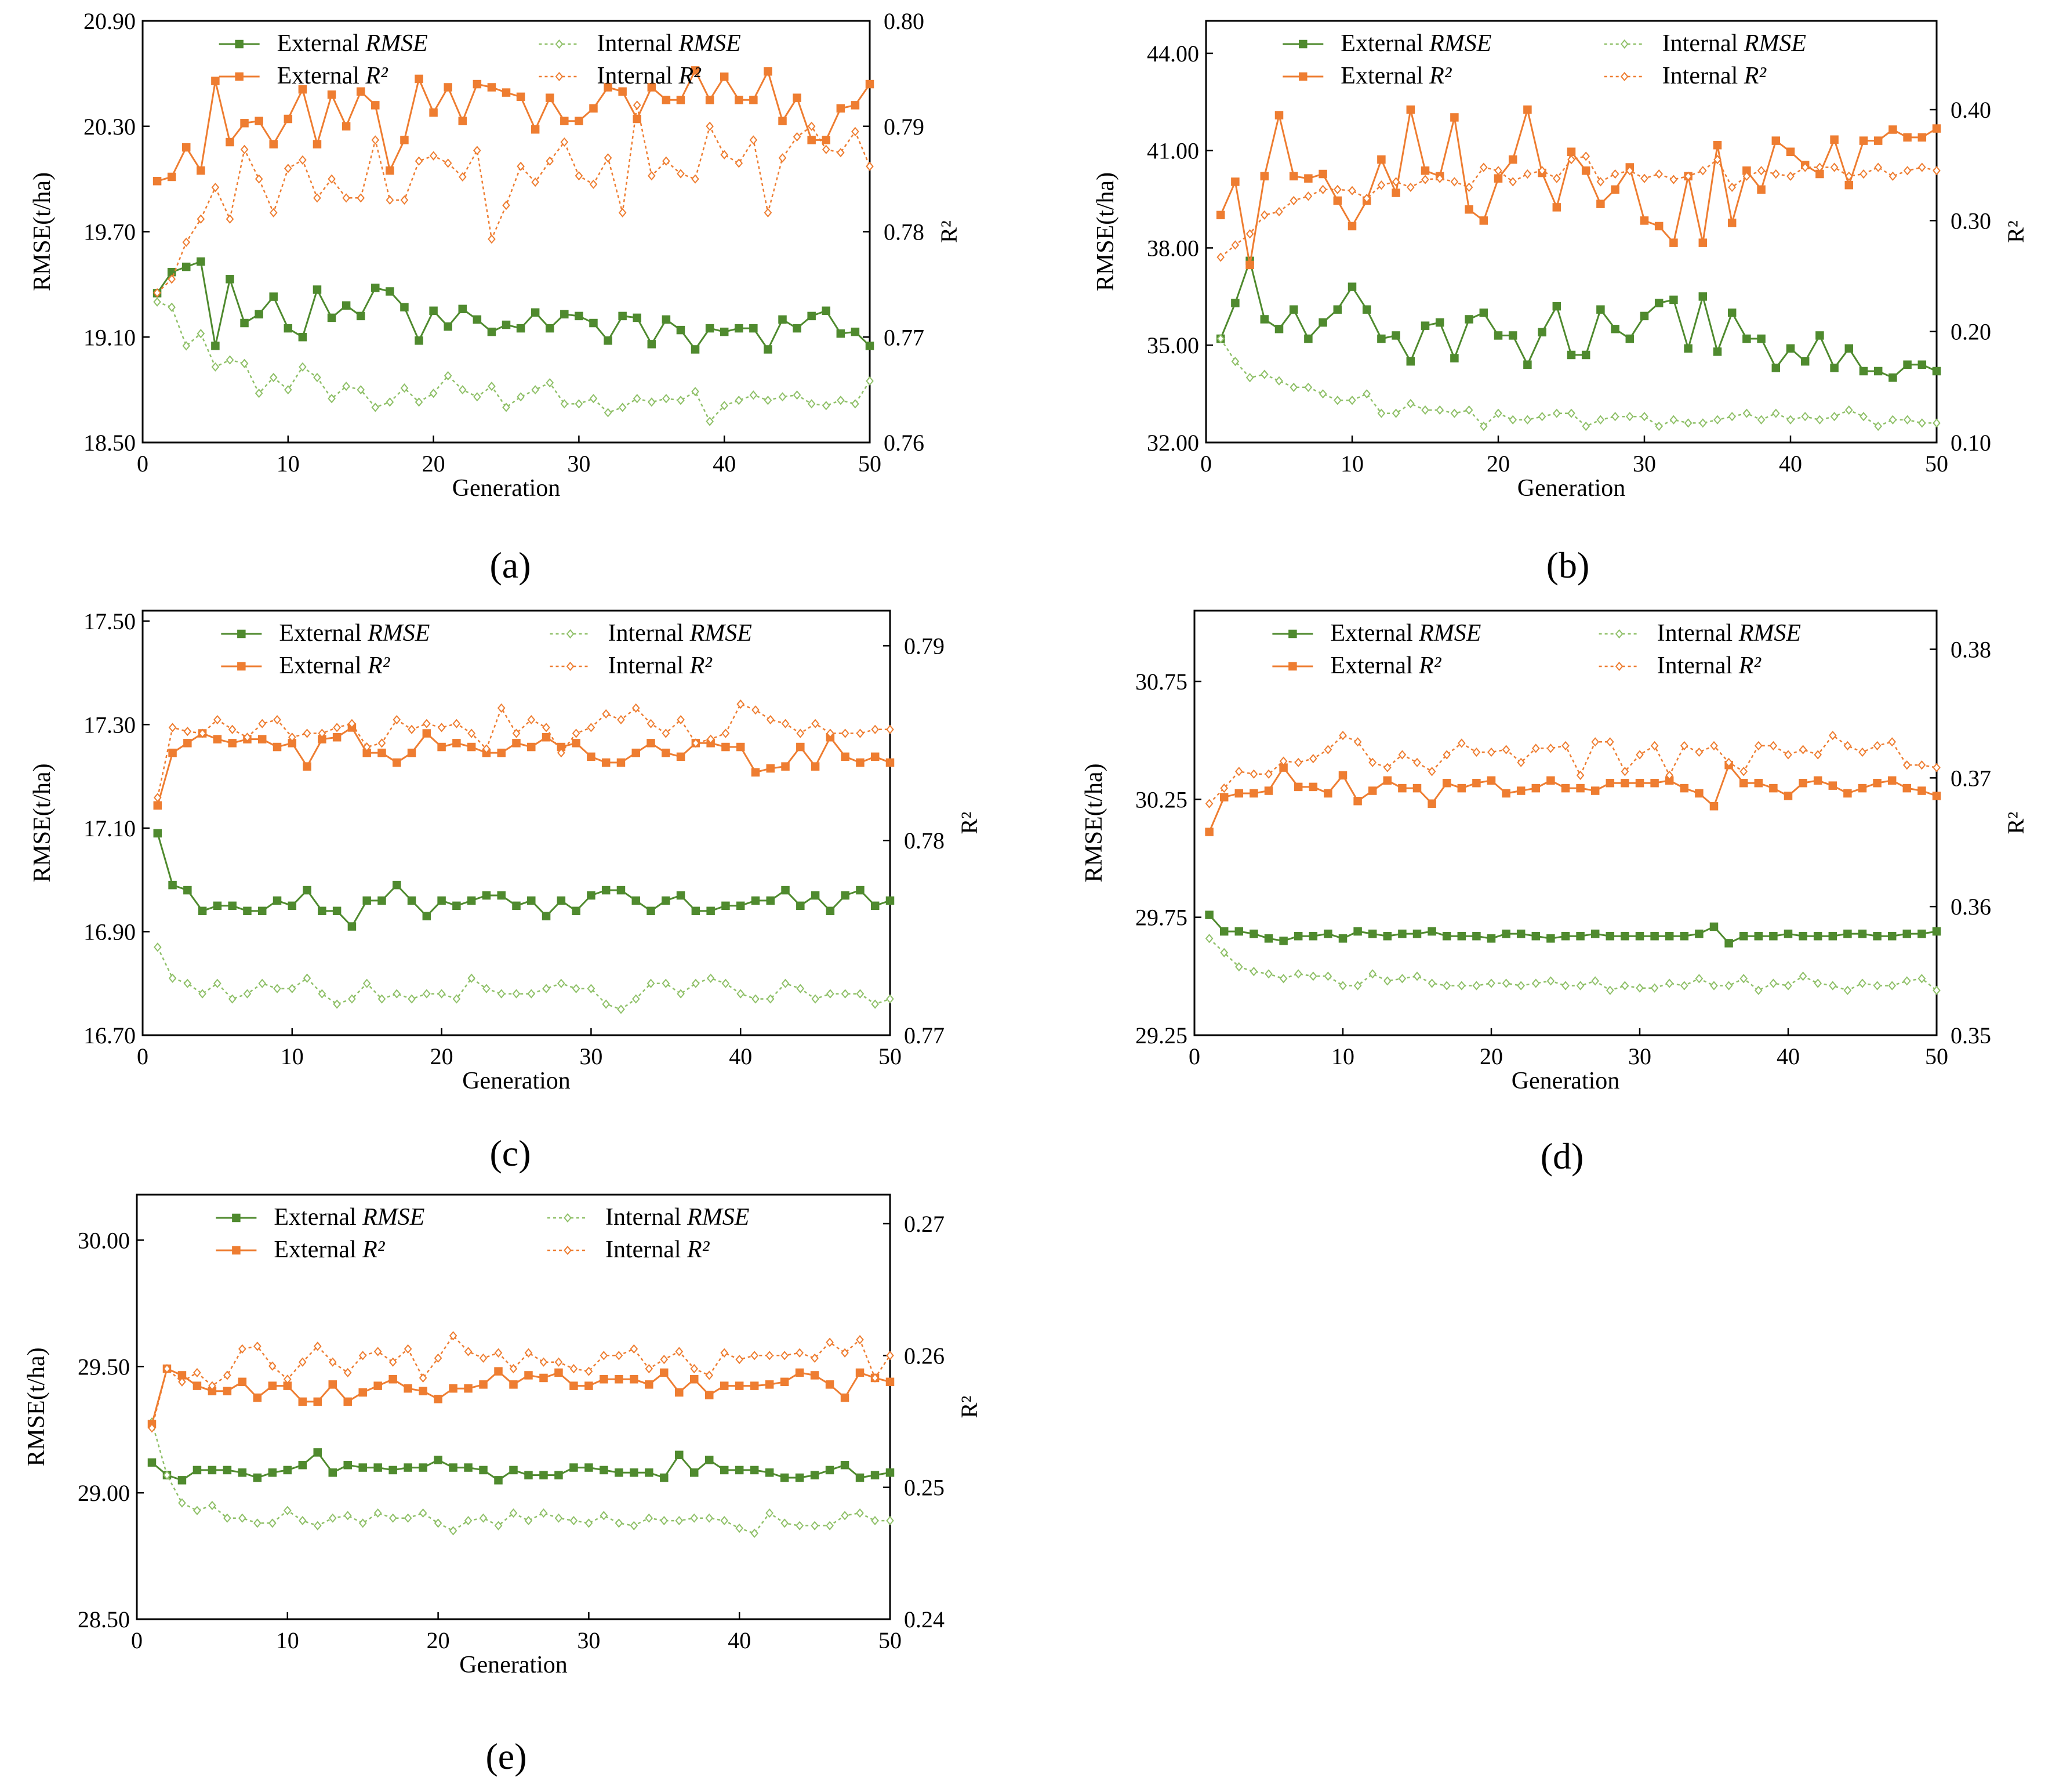  What do you see at coordinates (109, 232) in the screenshot?
I see `y-tick-label: 19.70` at bounding box center [109, 232].